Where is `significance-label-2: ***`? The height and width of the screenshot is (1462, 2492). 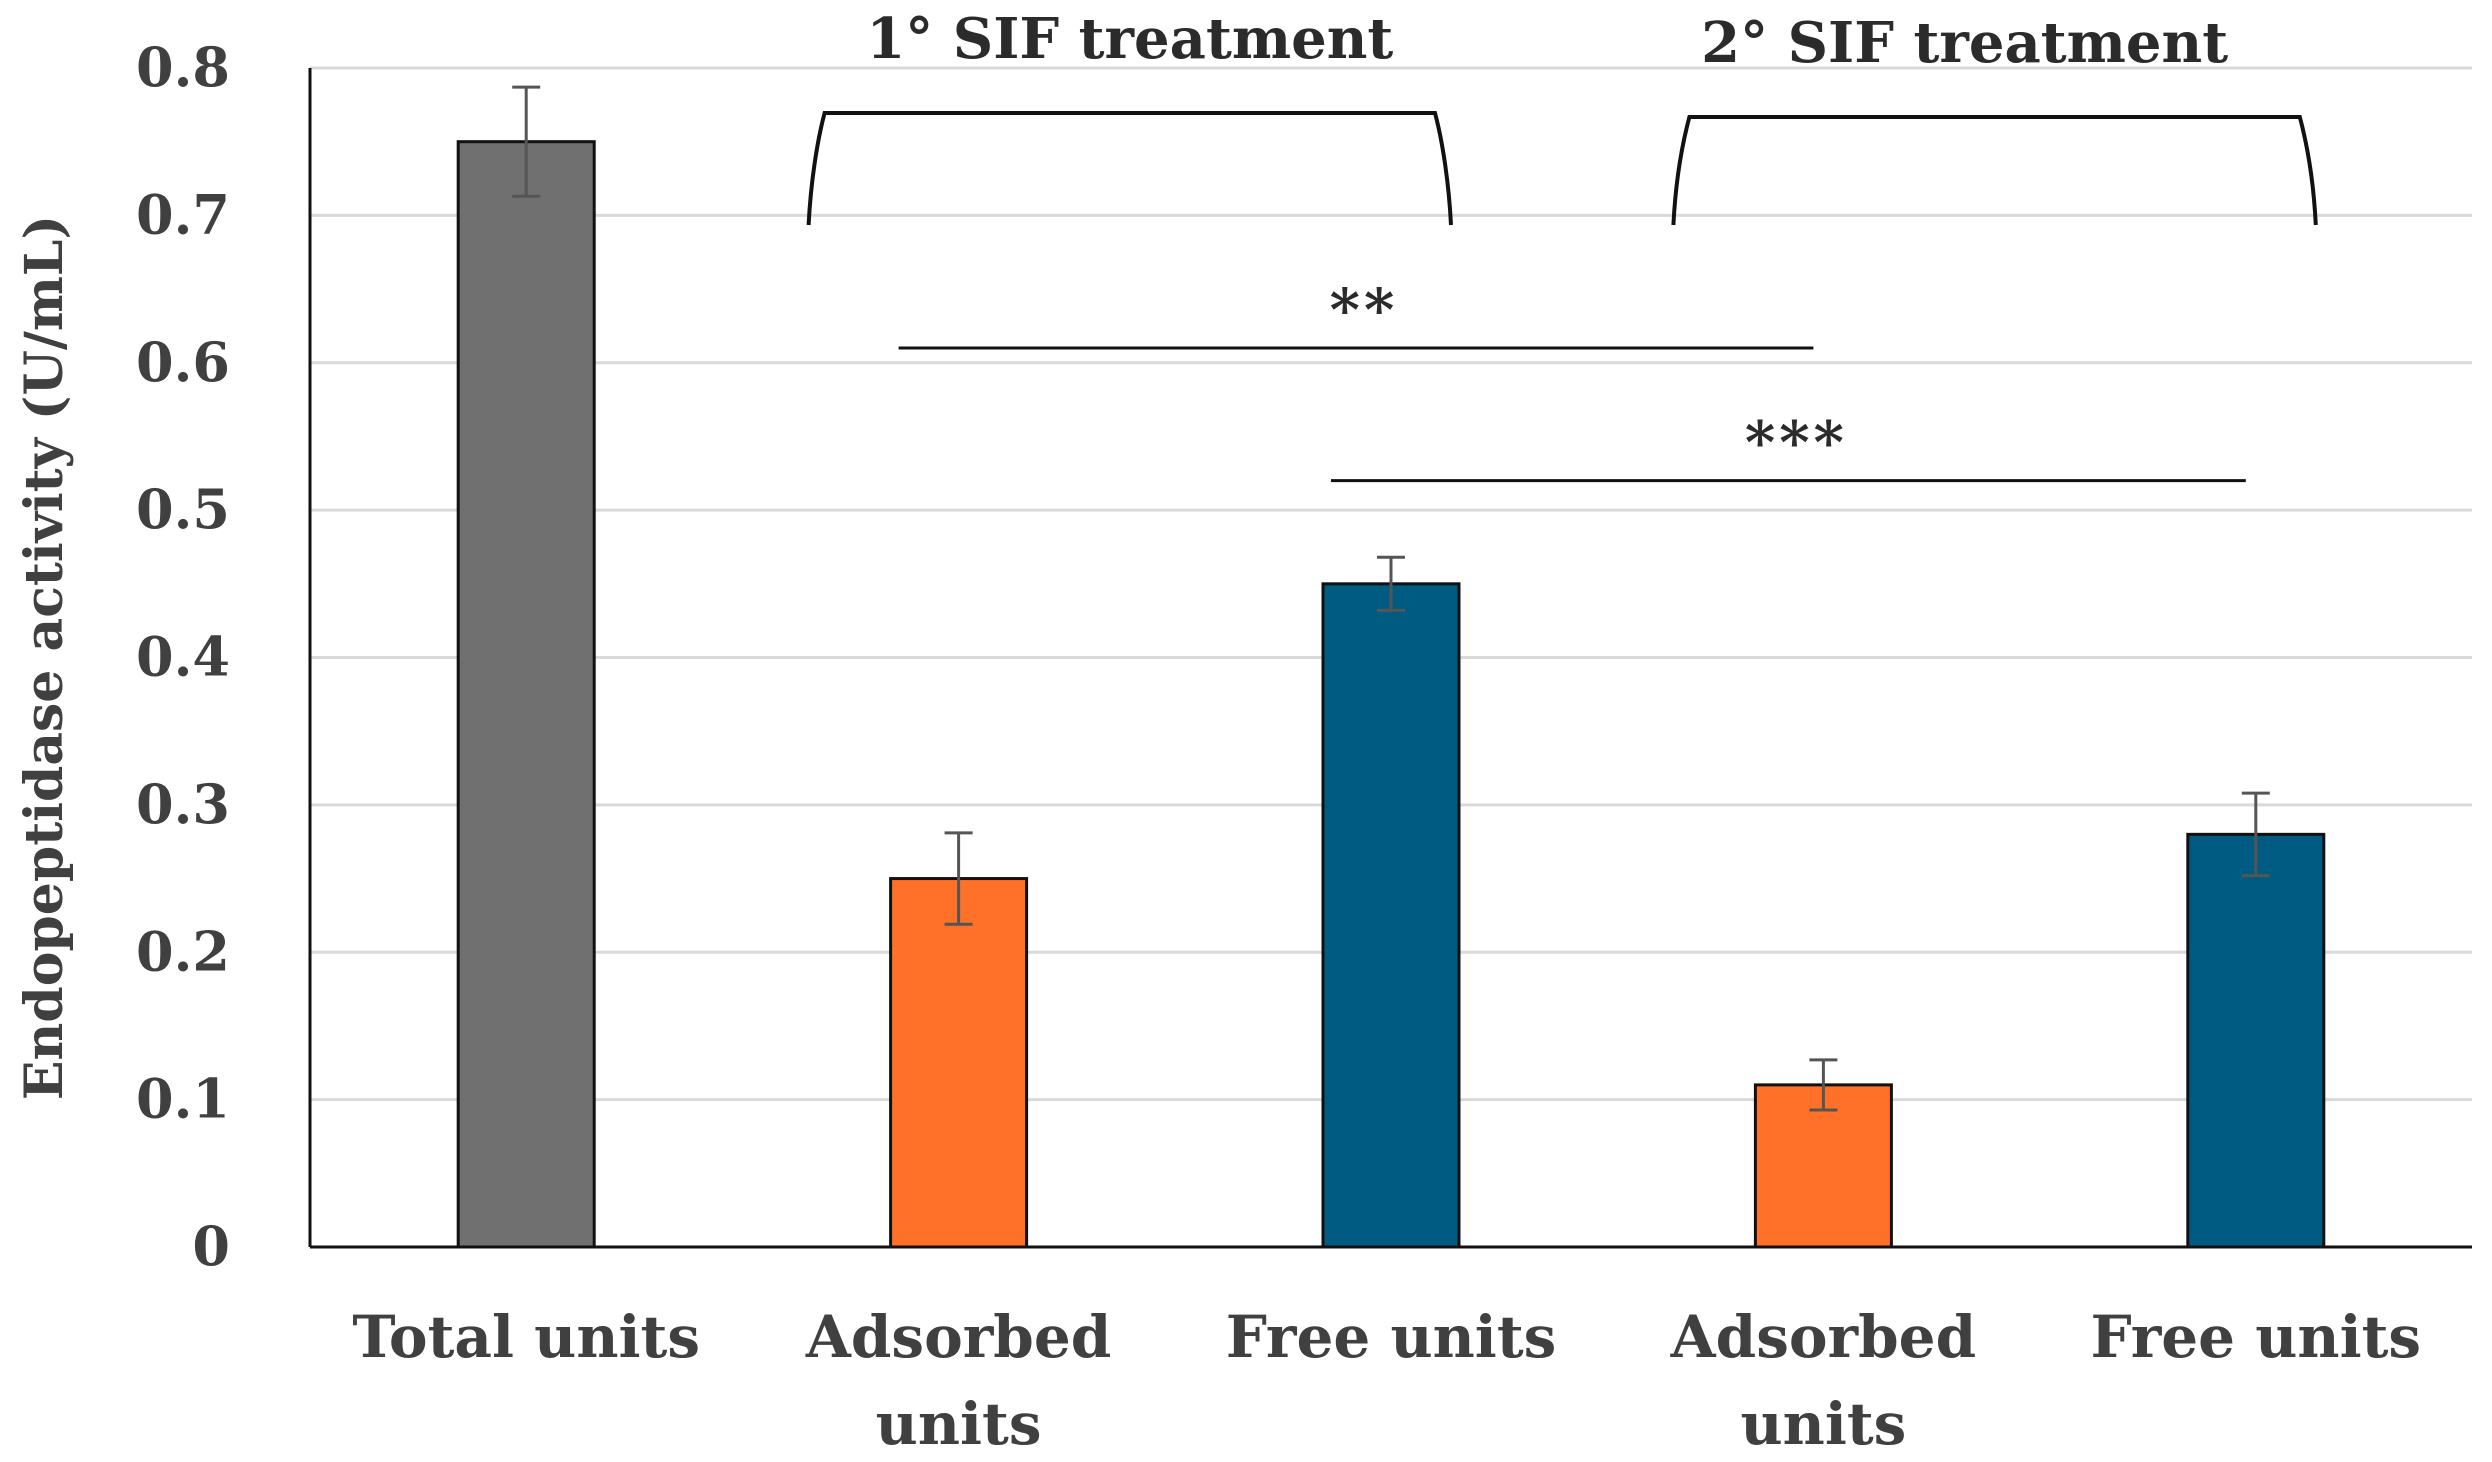 significance-label-2: *** is located at coordinates (1796, 443).